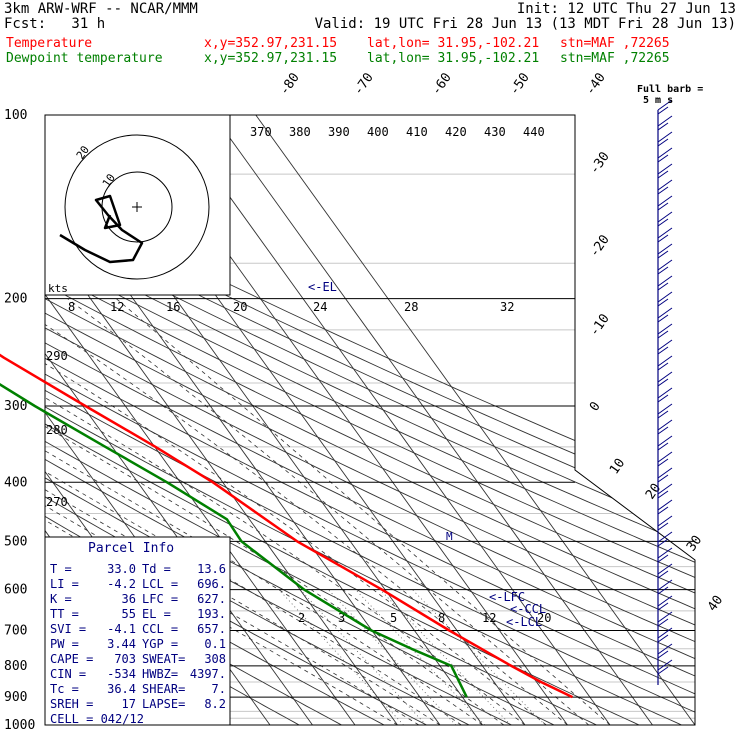 The height and width of the screenshot is (740, 740). I want to click on hodograph-trace, so click(101, 229).